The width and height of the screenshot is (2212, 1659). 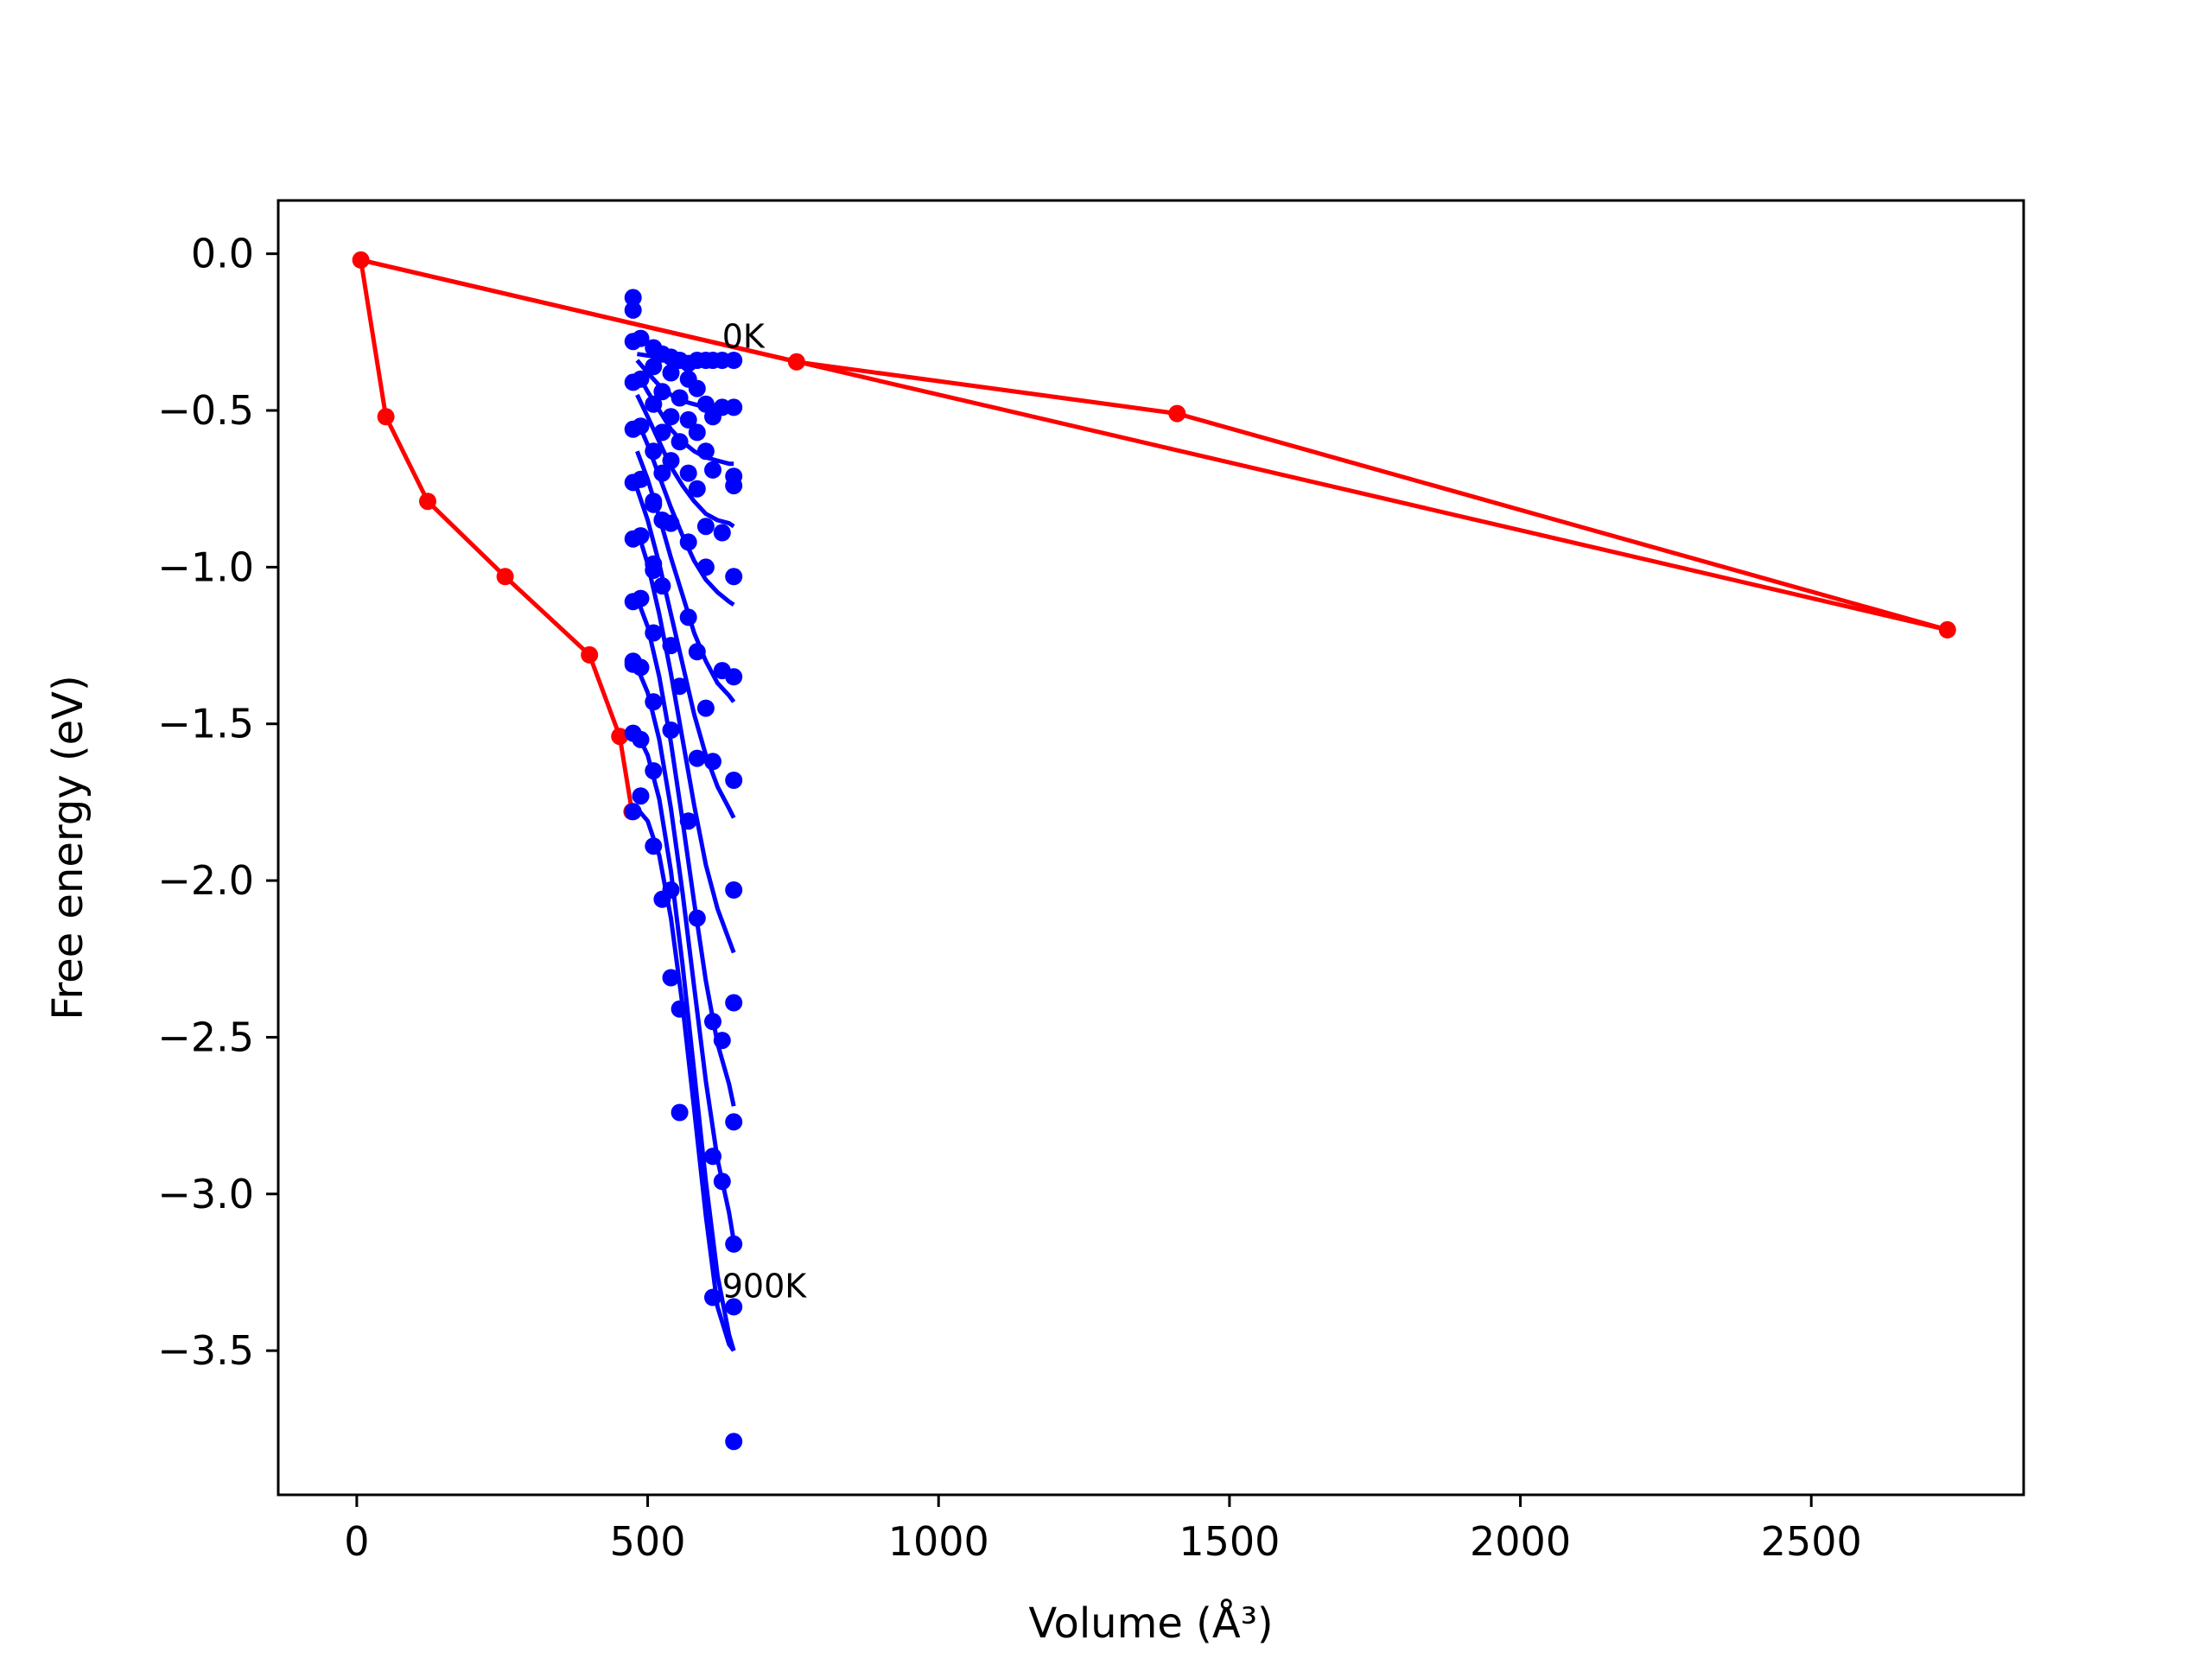 What do you see at coordinates (744, 336) in the screenshot?
I see `annotation-0k: 0K` at bounding box center [744, 336].